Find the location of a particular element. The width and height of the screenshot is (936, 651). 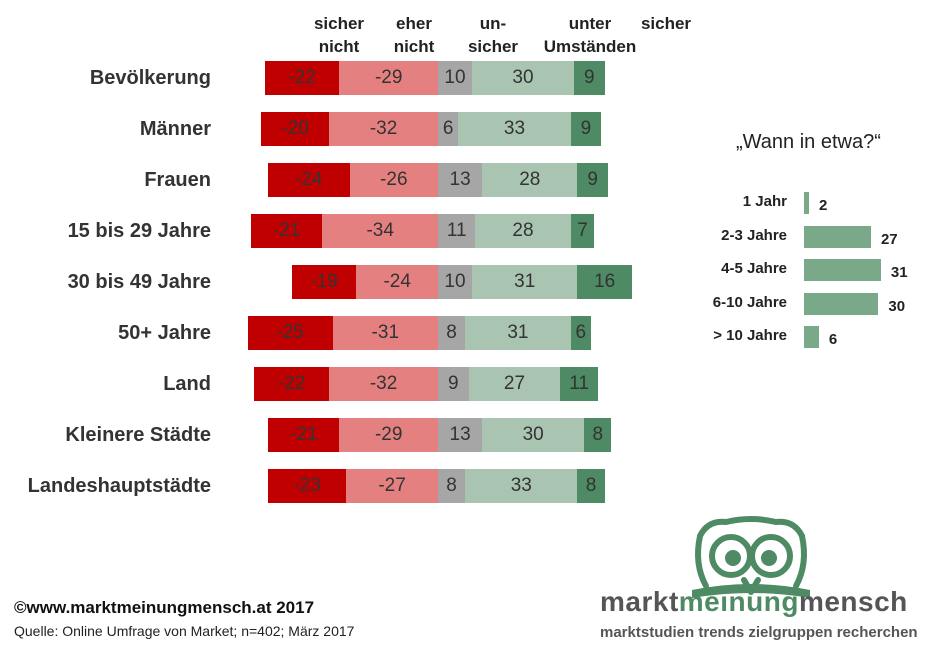

bar-value-label: -23 is located at coordinates (307, 485).